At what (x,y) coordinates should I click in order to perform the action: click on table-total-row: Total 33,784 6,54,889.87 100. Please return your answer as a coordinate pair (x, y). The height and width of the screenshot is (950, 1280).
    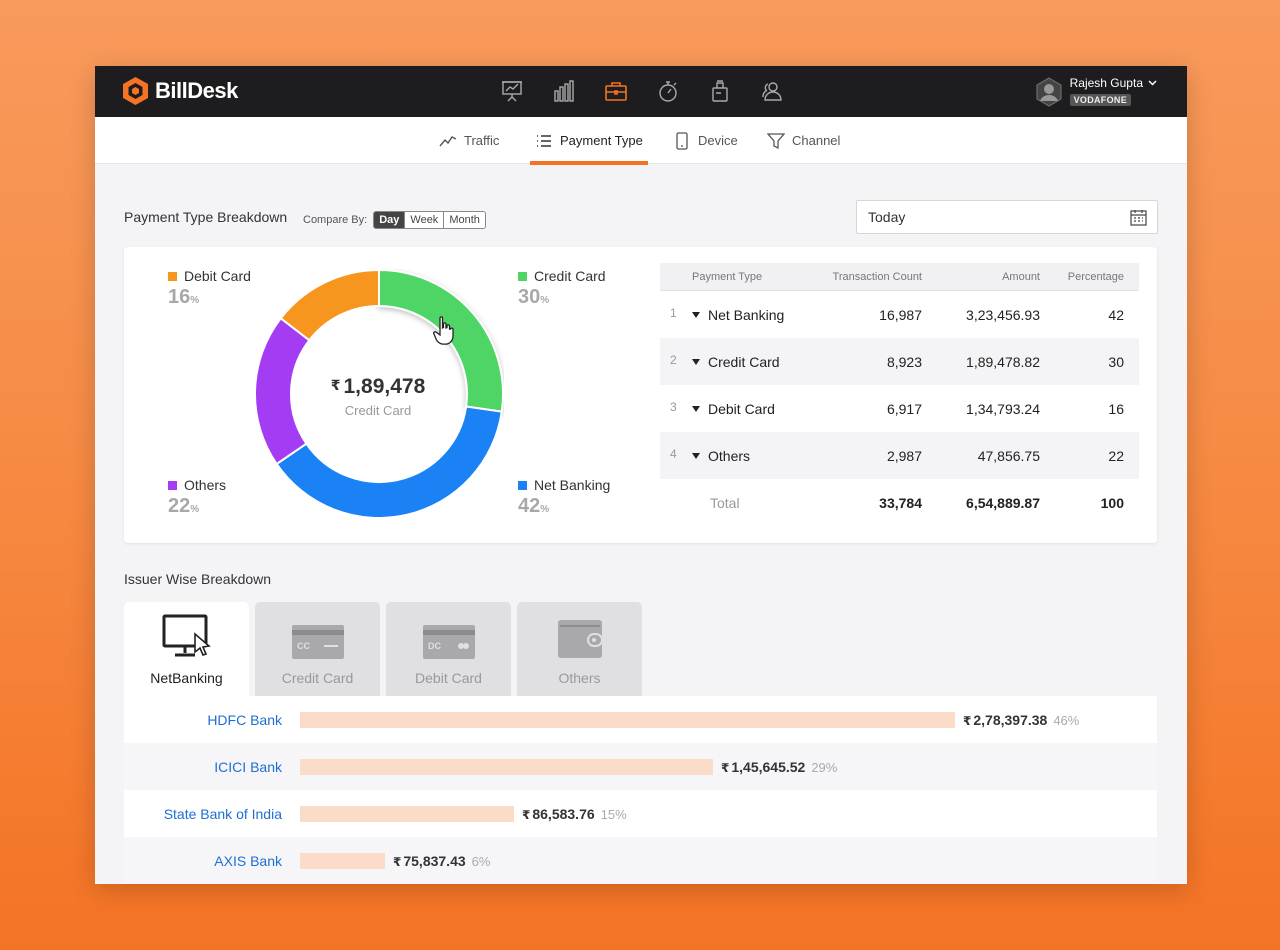
    Looking at the image, I should click on (917, 502).